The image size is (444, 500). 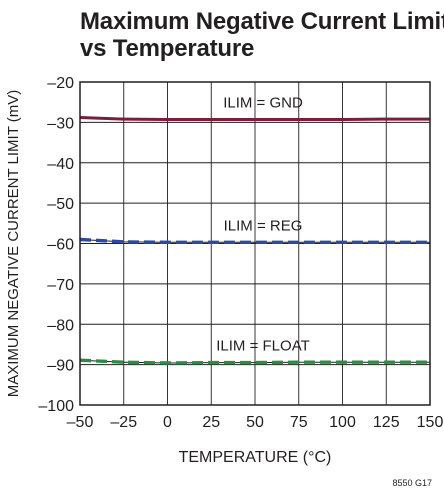 I want to click on series-label-1: ILIM = REG, so click(x=263, y=225).